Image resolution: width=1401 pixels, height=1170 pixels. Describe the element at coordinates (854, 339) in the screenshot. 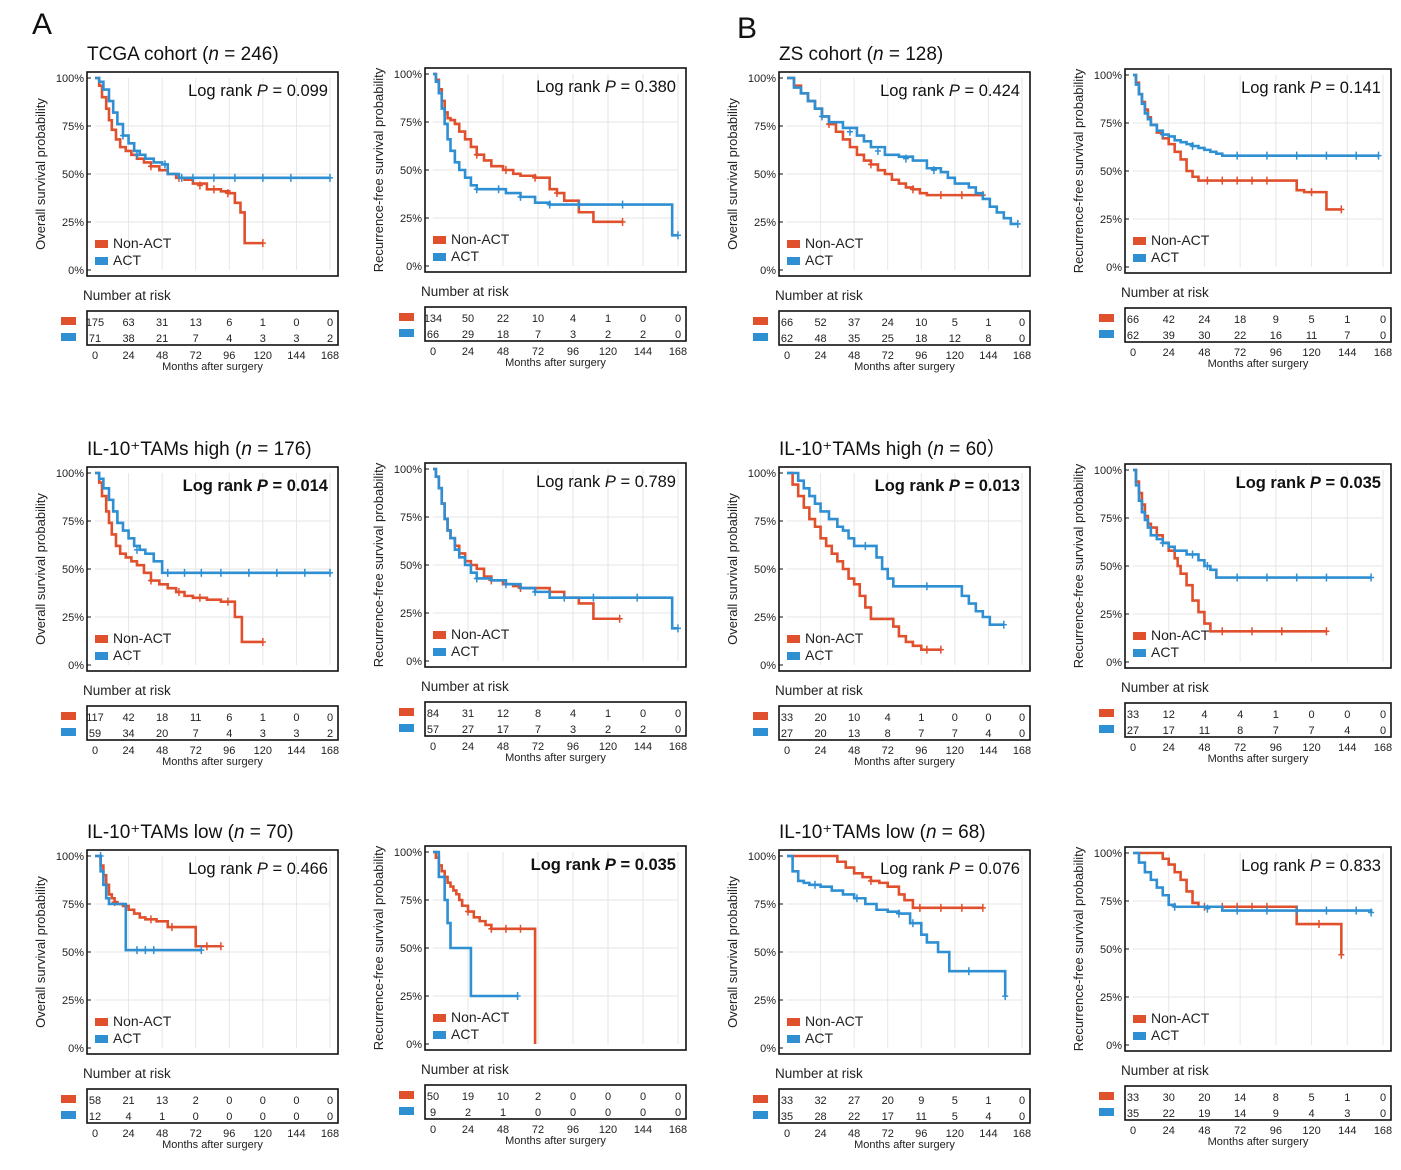

I see `risk-count: 35` at that location.